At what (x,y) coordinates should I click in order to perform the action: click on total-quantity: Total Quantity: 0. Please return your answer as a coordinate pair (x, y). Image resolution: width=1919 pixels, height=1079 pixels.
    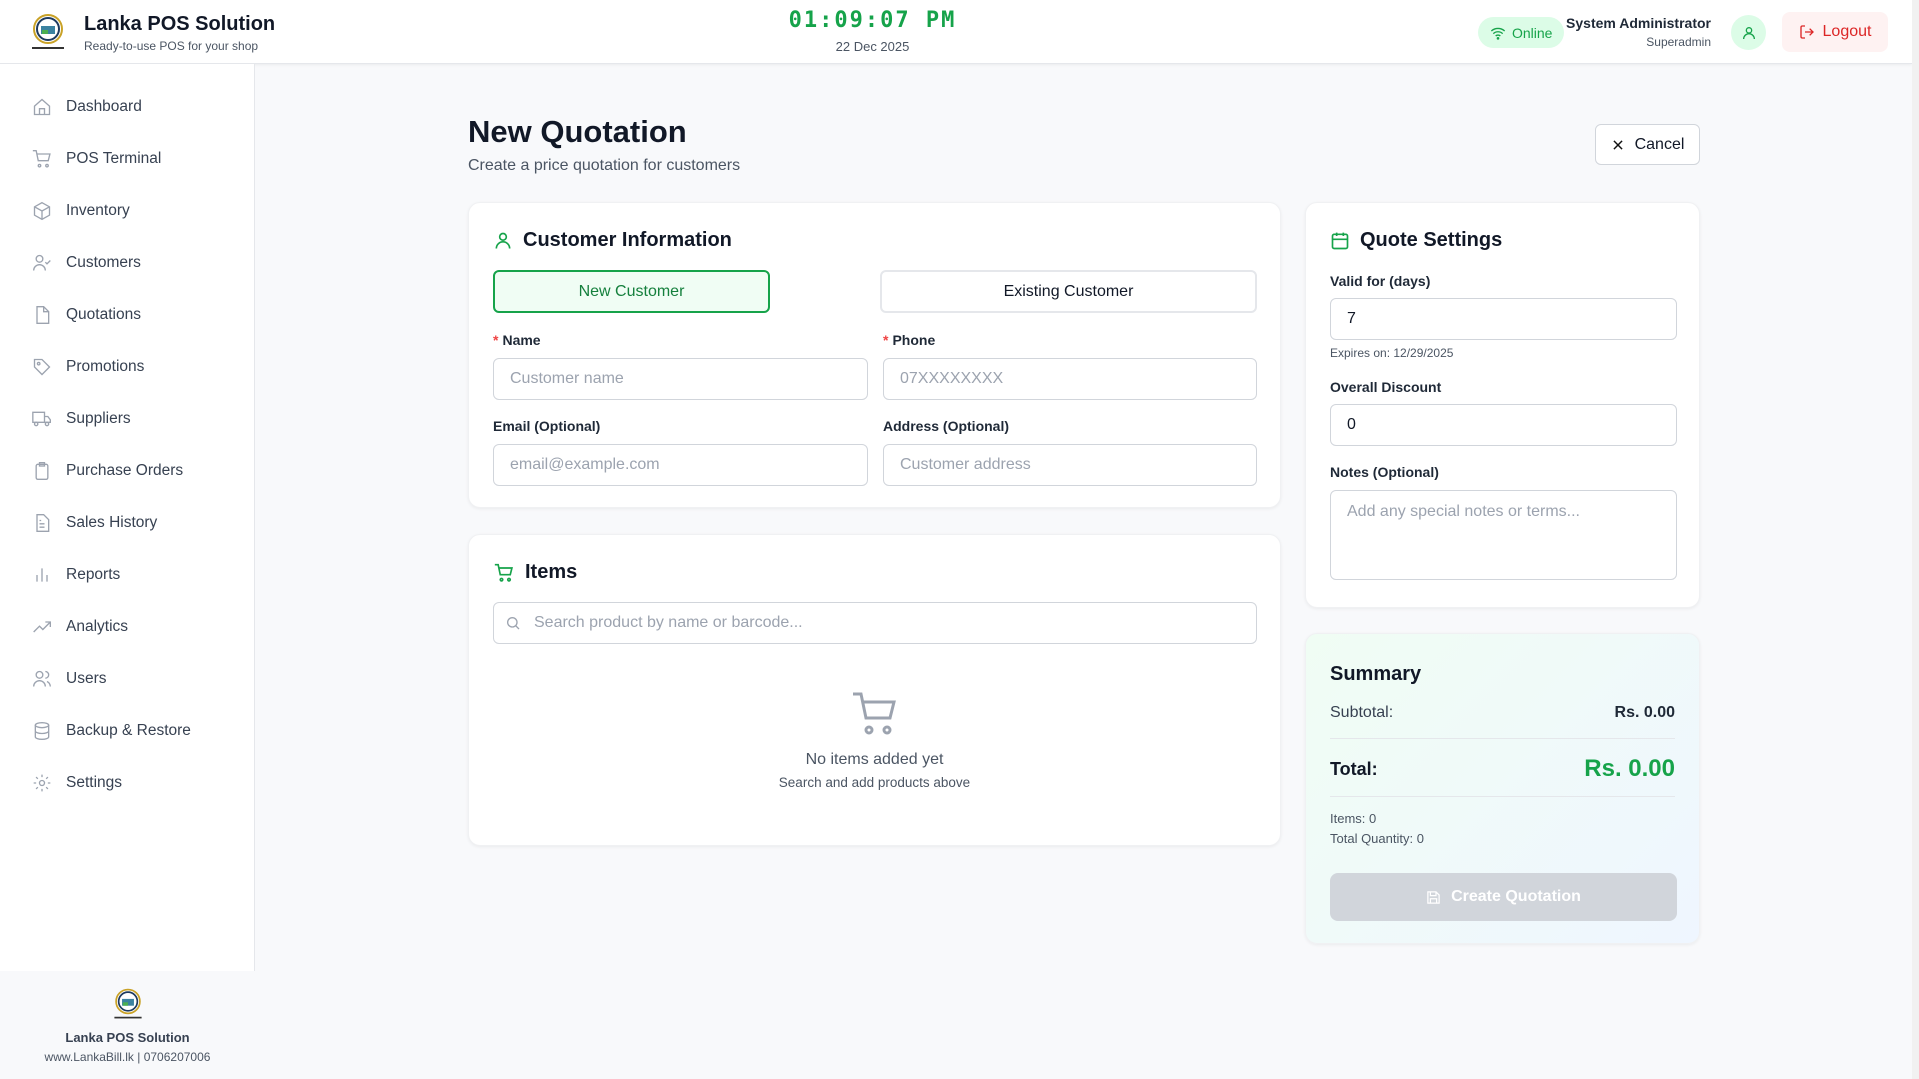
    Looking at the image, I should click on (1377, 838).